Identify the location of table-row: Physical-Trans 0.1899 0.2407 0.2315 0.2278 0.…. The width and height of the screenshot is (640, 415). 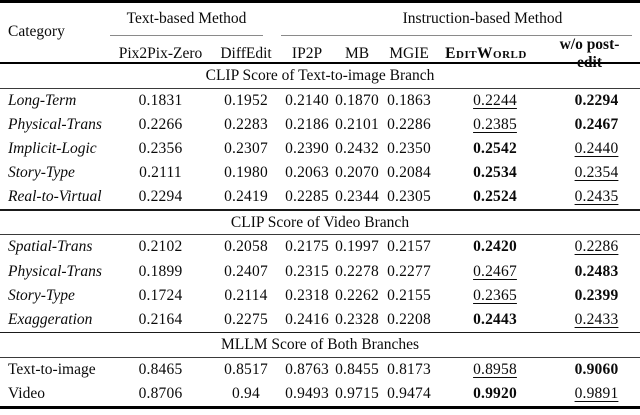
(320, 272).